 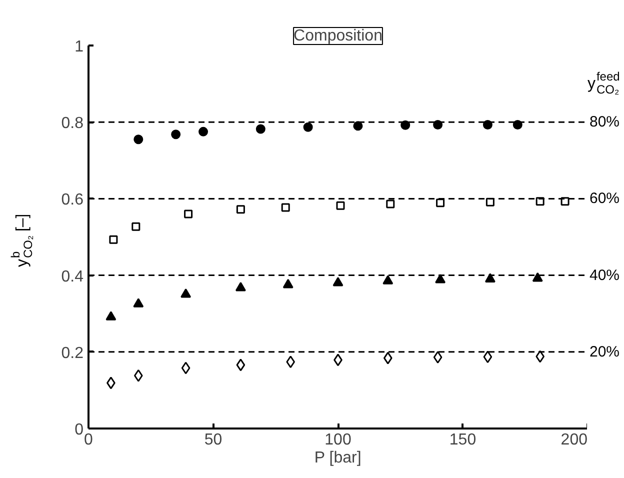 I want to click on ref-line-label: 20%, so click(x=605, y=351).